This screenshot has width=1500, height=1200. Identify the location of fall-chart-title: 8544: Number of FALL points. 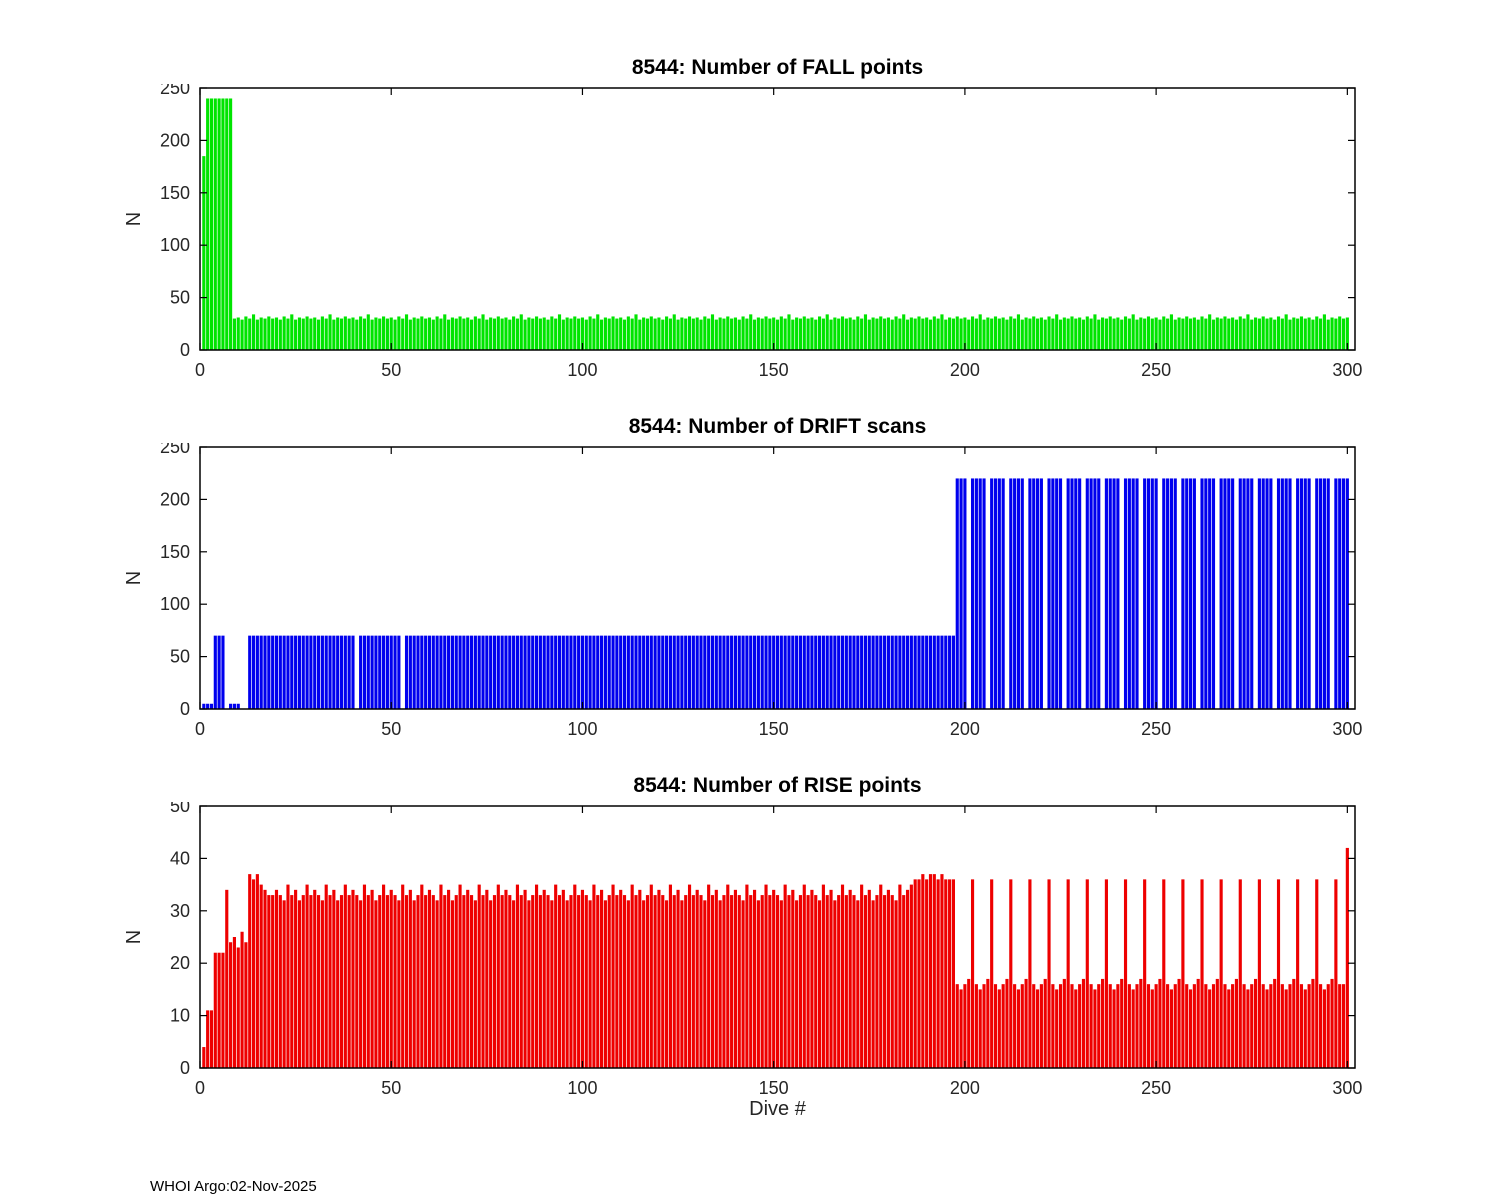
(777, 67).